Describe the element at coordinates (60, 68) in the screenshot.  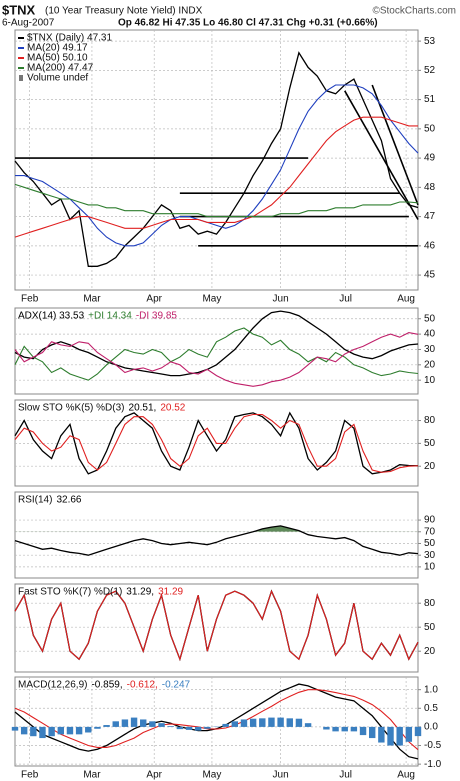
I see `legend-label: MA(200) 47.47` at that location.